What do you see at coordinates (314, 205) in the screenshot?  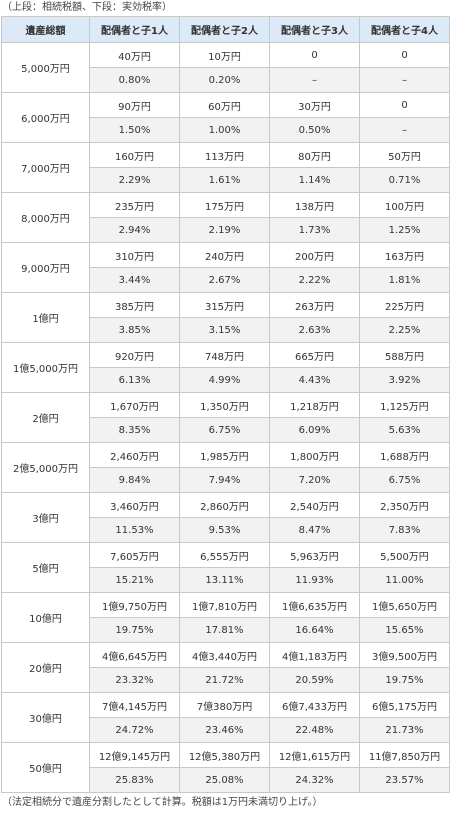 I see `tax-cell: 138万円` at bounding box center [314, 205].